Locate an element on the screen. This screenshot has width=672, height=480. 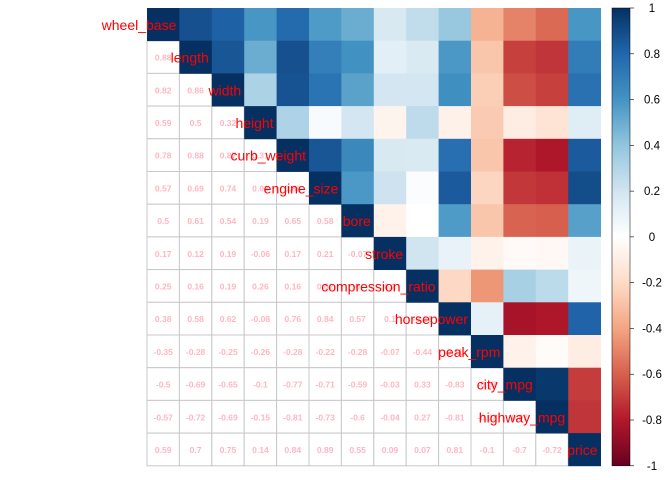
variable-label: highway_mpg is located at coordinates (522, 417).